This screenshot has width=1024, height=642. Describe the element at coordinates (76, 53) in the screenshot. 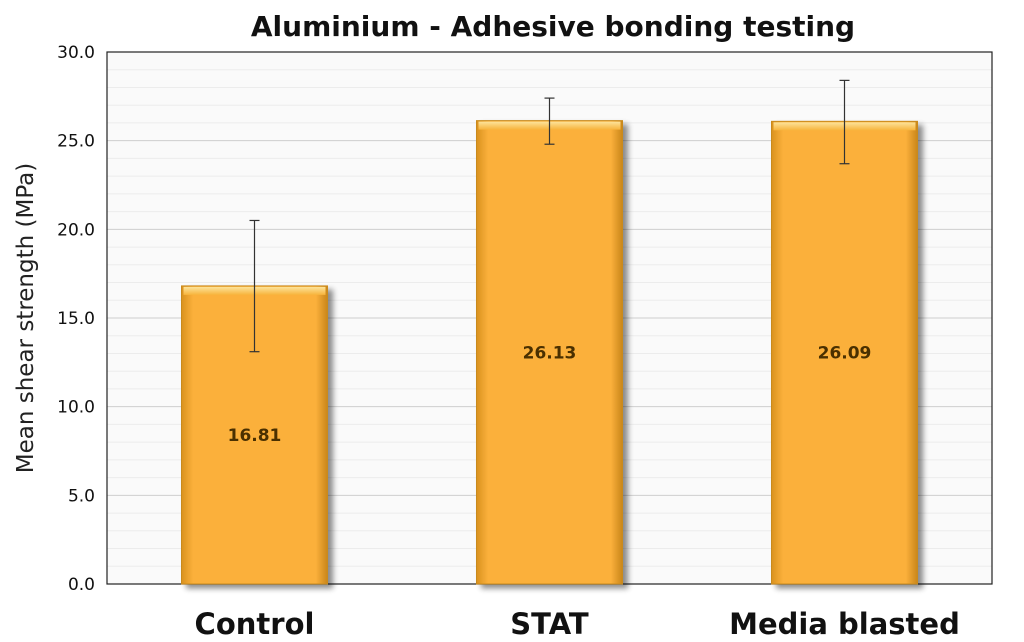

I see `y-tick-label: 30.0` at that location.